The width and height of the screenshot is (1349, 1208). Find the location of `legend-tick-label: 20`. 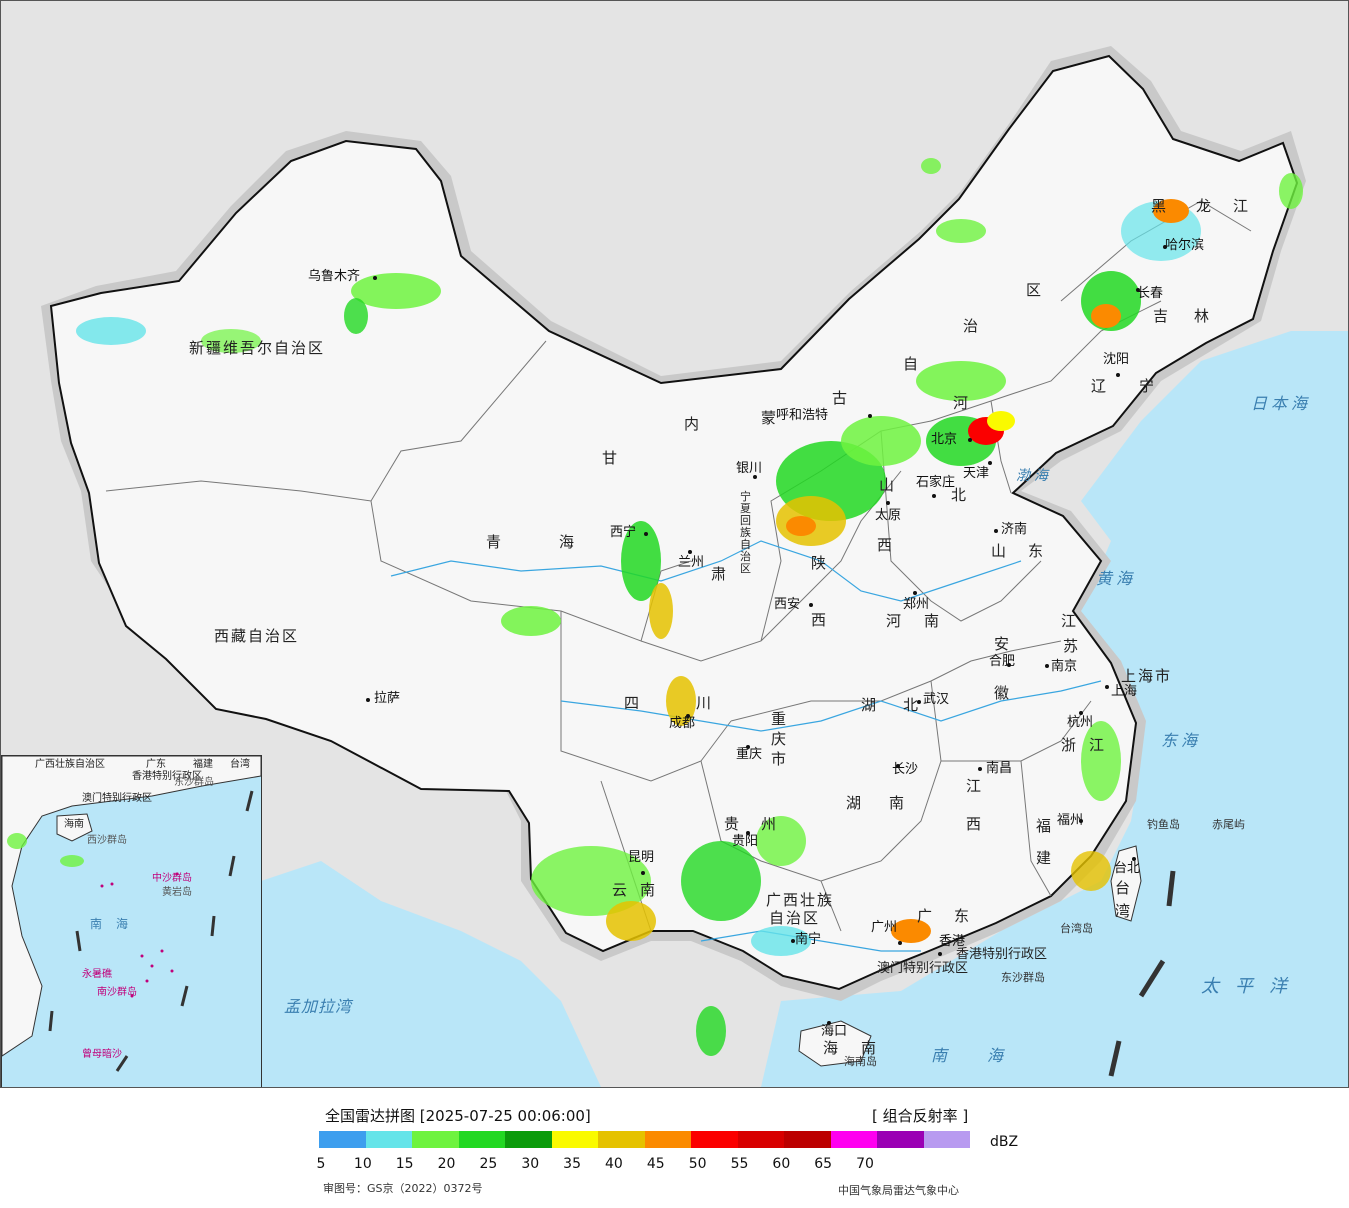

legend-tick-label: 20 is located at coordinates (446, 1164).